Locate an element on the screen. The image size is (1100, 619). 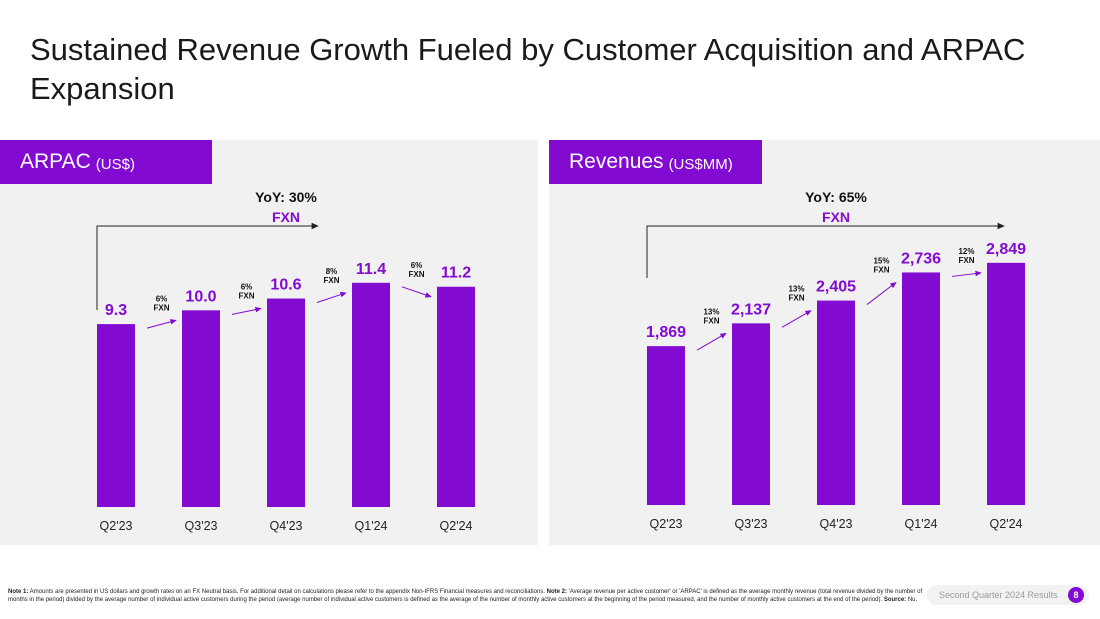
arpac-value-label: 9.3 is located at coordinates (116, 310).